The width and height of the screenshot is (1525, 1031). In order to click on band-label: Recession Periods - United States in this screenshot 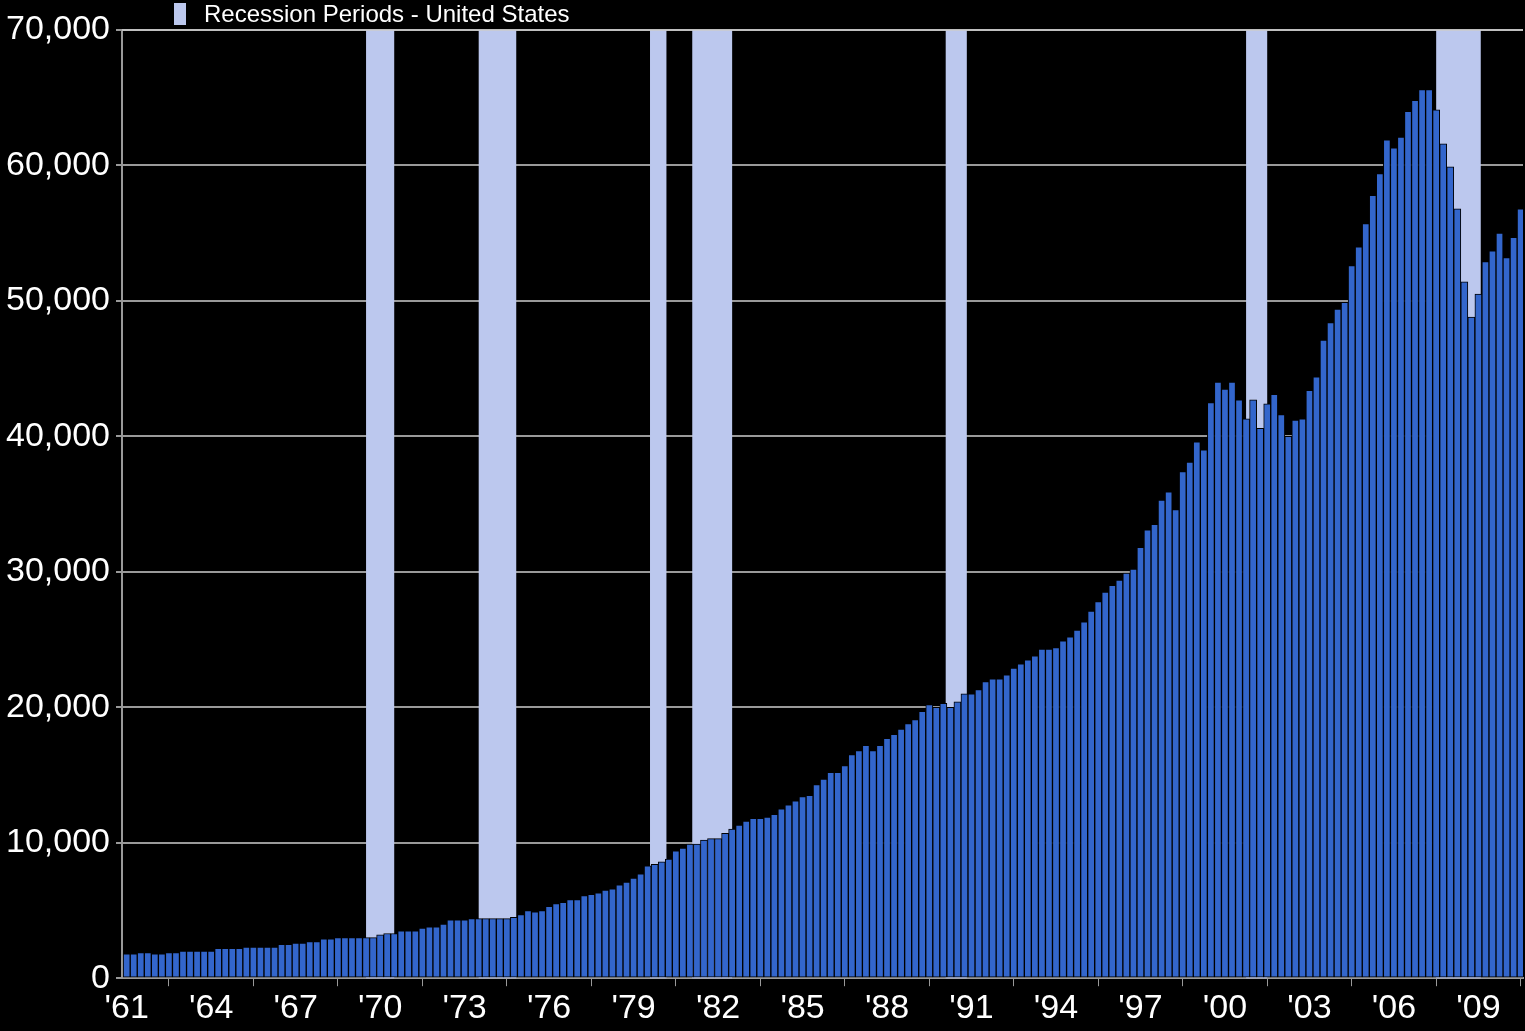, I will do `click(387, 14)`.